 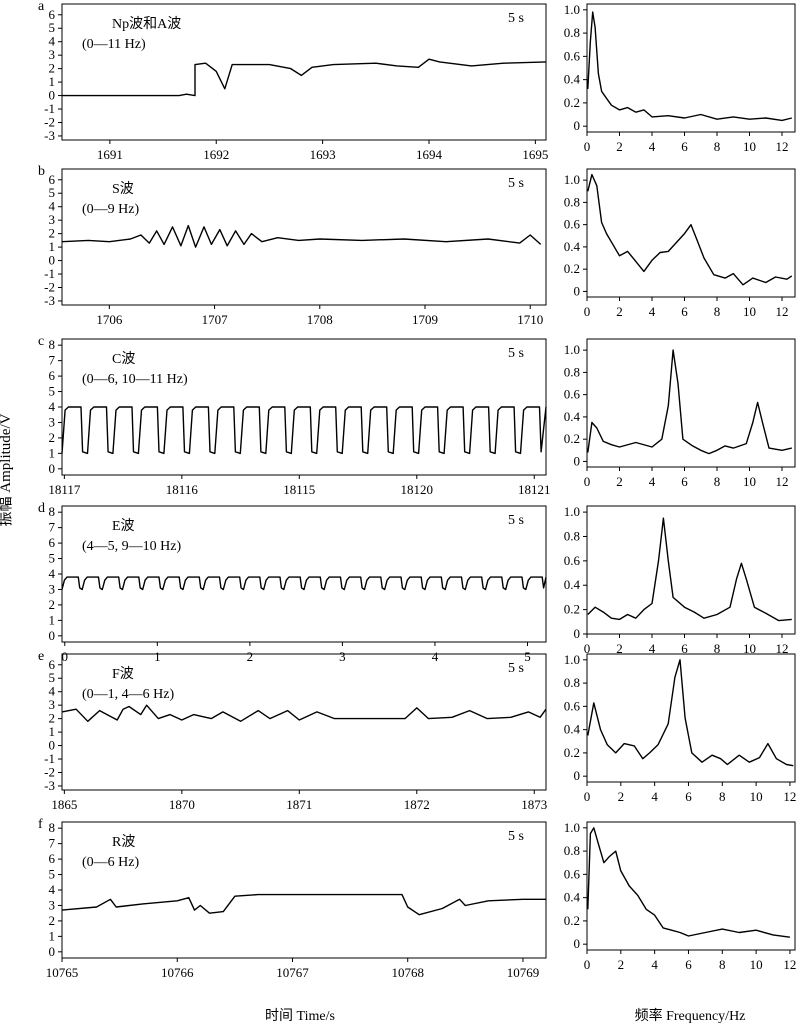 I want to click on frequency-band-subtitle: (0—6, 10—11 Hz), so click(x=135, y=379).